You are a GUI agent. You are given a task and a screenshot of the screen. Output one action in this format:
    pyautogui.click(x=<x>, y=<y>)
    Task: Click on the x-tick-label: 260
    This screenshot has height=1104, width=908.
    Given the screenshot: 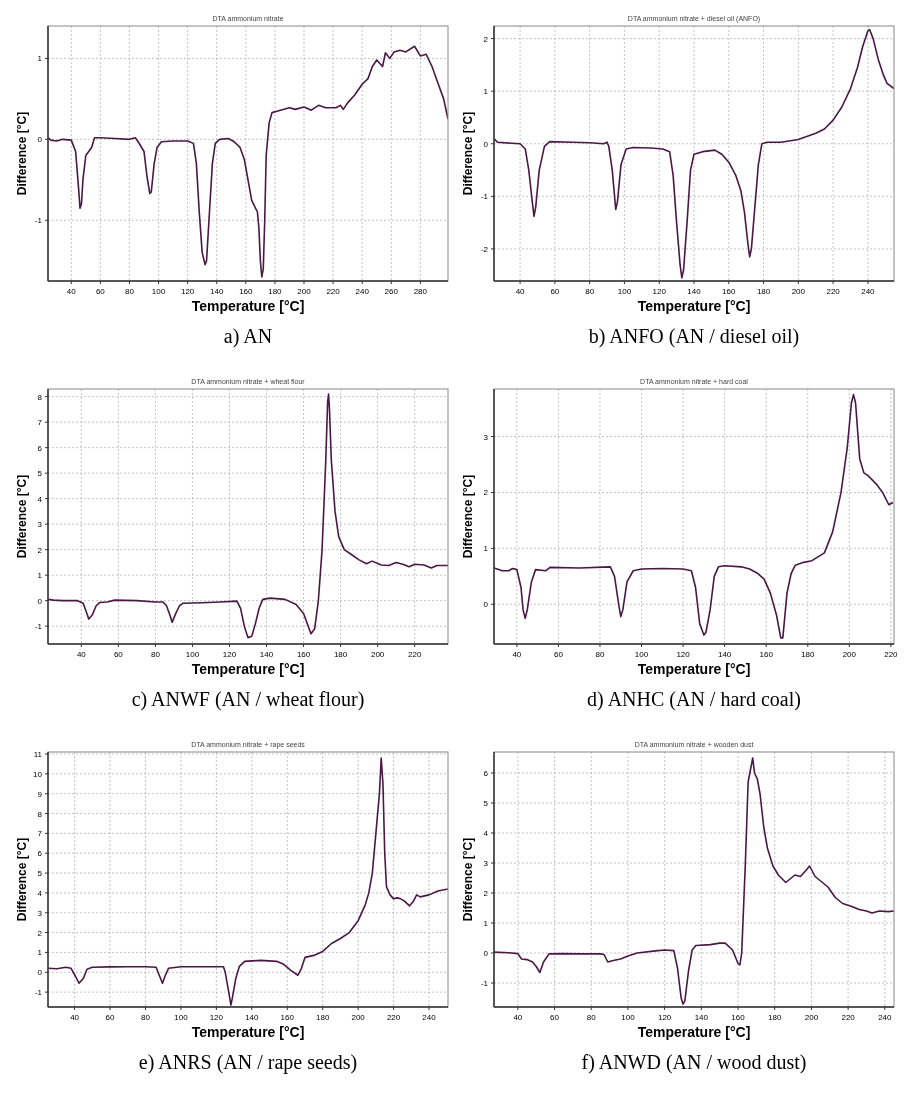 What is the action you would take?
    pyautogui.click(x=391, y=291)
    